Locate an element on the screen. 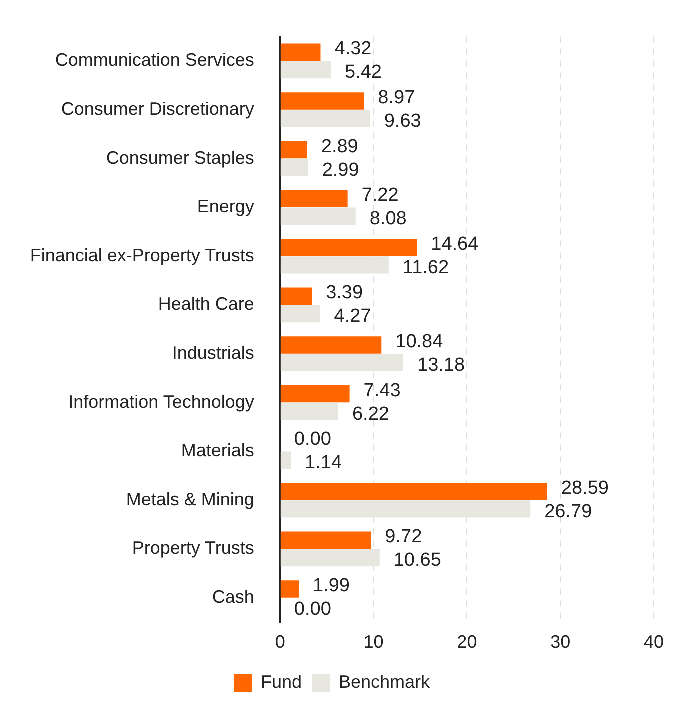  x-tick-label: 30 is located at coordinates (560, 642).